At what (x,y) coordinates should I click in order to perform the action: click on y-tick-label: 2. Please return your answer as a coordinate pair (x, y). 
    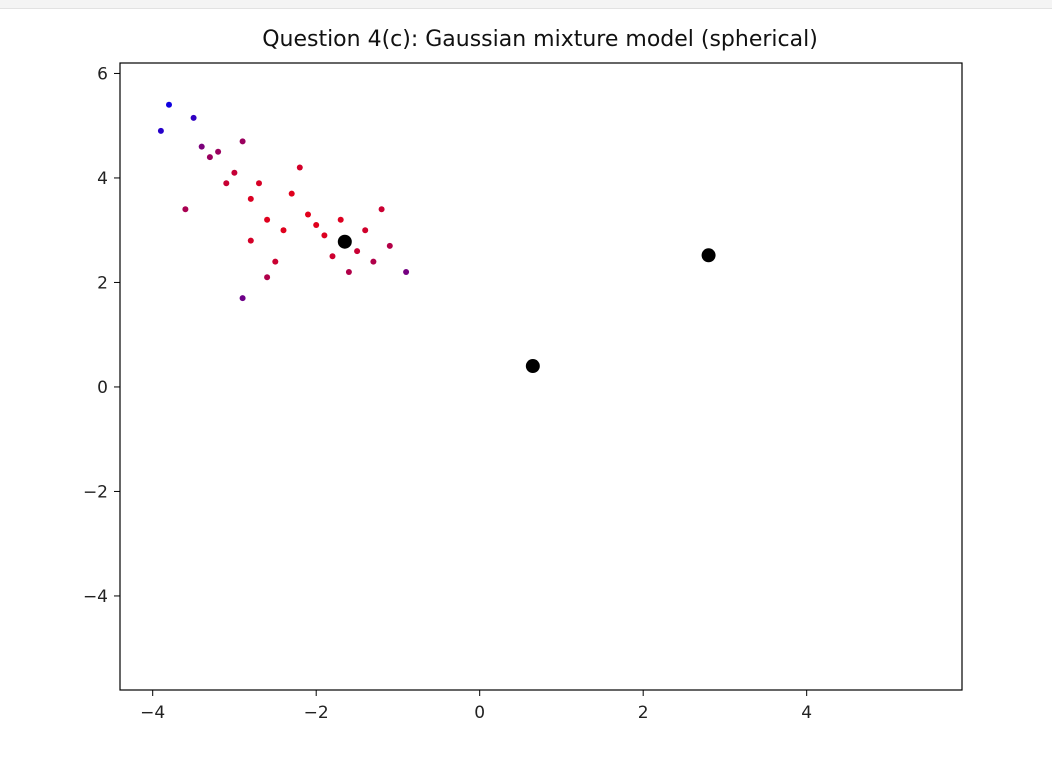
    Looking at the image, I should click on (102, 283).